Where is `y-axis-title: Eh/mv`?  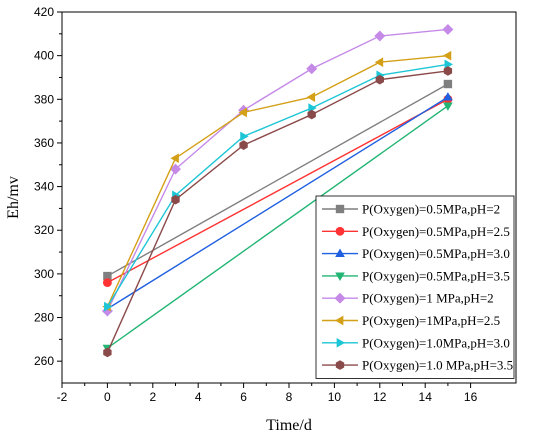 y-axis-title: Eh/mv is located at coordinates (13, 197).